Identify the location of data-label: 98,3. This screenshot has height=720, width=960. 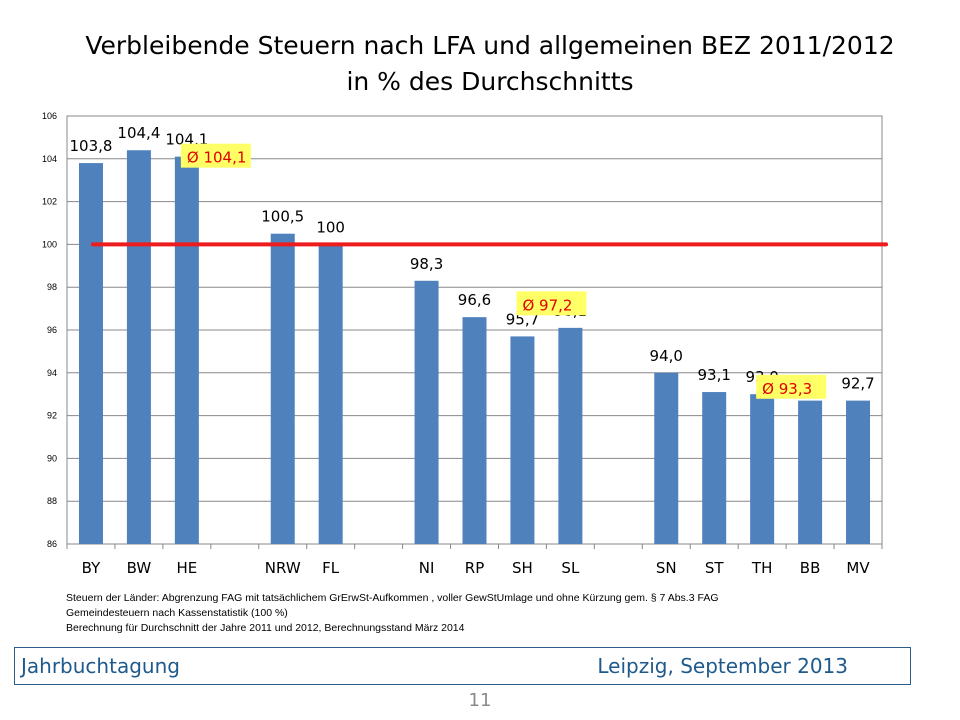
(426, 264).